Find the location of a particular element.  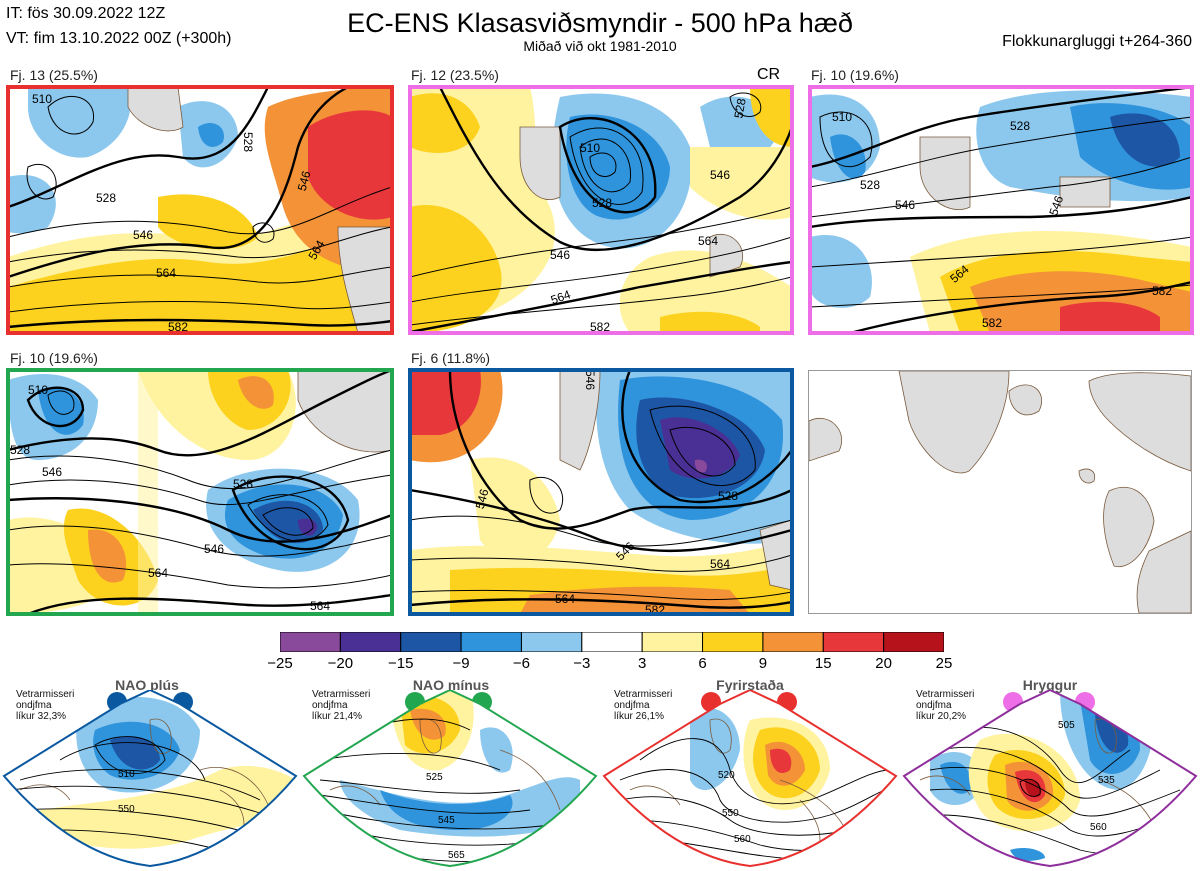

regime-blocking-map: 520 550 560 is located at coordinates (750, 779).